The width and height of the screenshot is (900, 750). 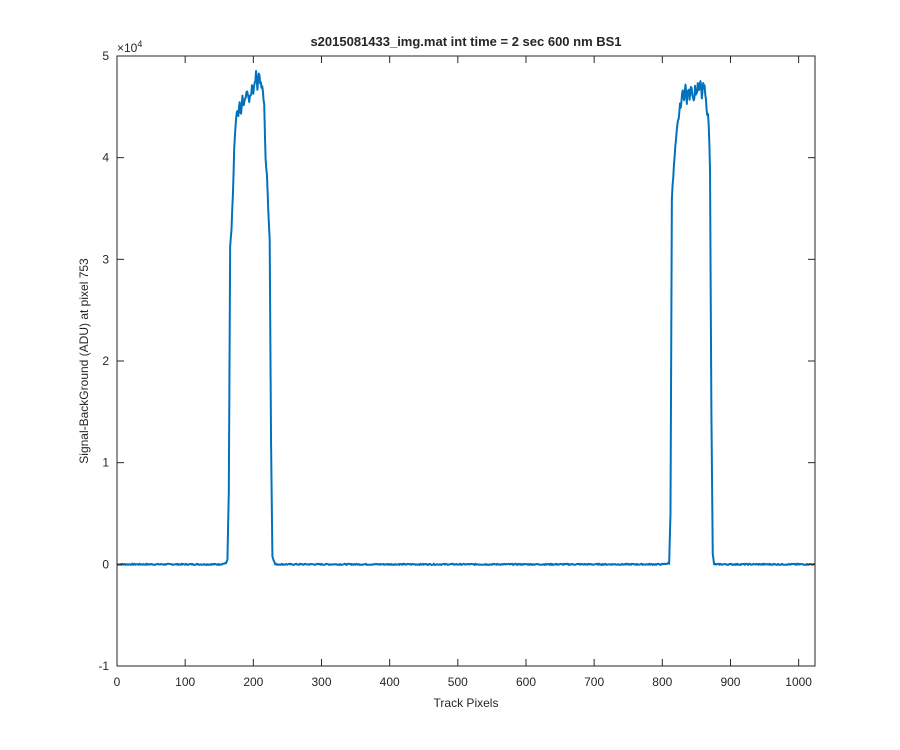 What do you see at coordinates (798, 682) in the screenshot?
I see `x-tick-label: 1000` at bounding box center [798, 682].